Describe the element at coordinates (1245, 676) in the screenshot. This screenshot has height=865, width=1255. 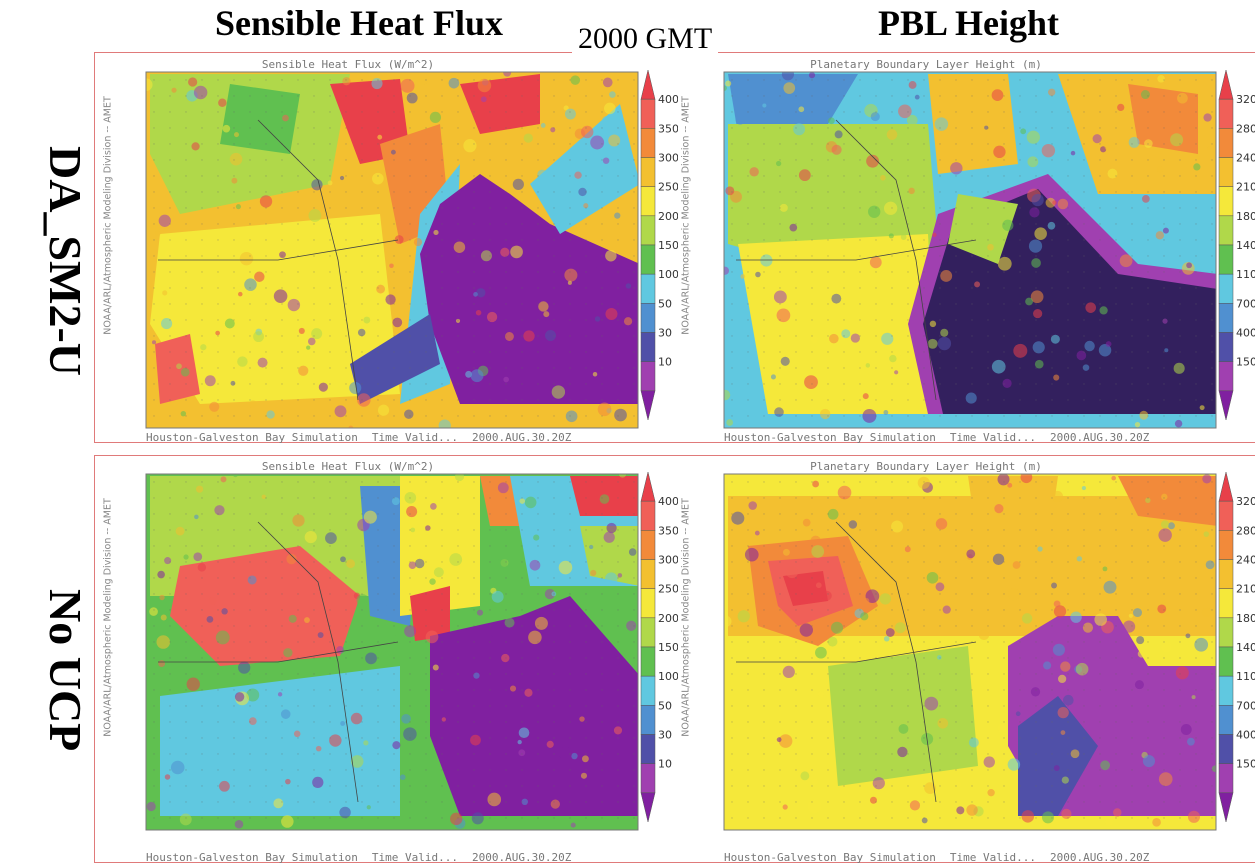
I see `colorbar-tick-label: 1100` at that location.